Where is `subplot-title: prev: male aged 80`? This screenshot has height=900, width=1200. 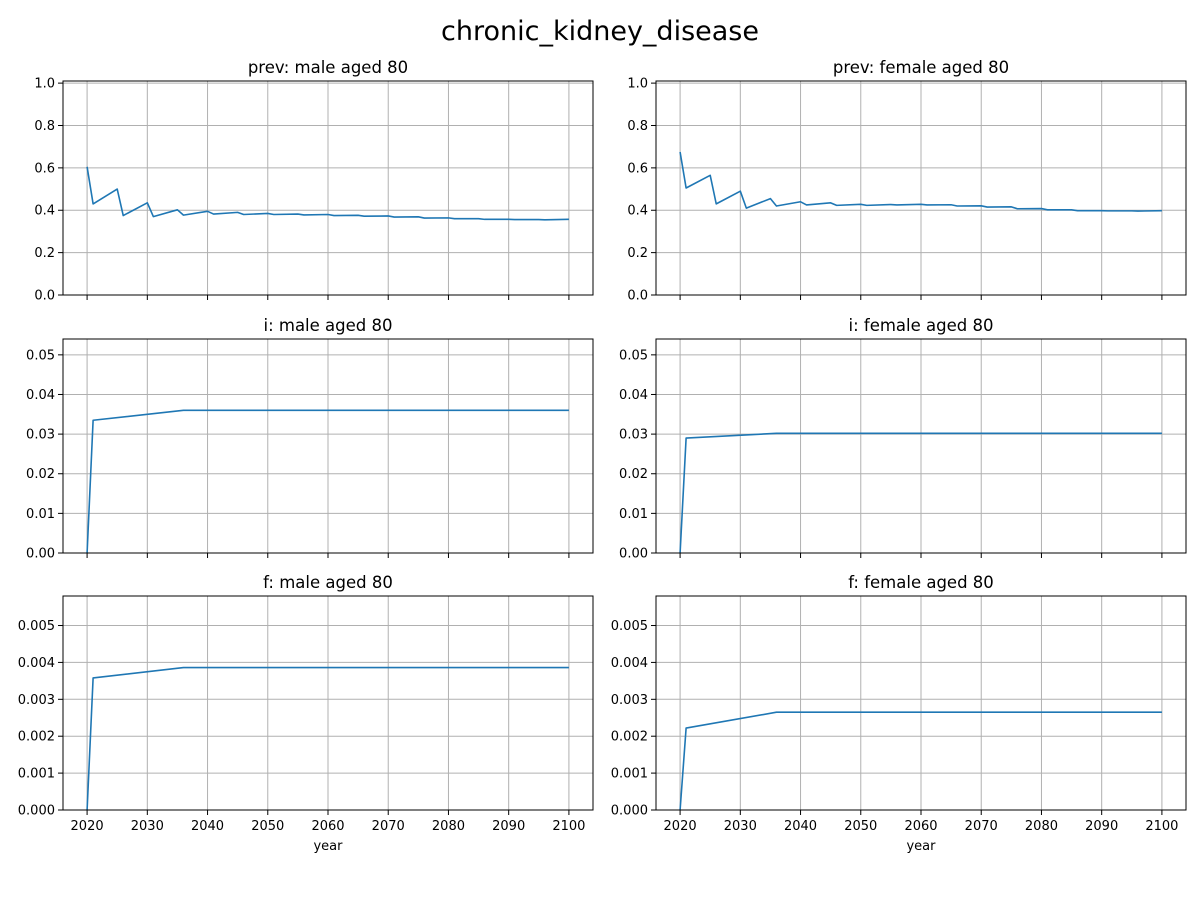 subplot-title: prev: male aged 80 is located at coordinates (328, 67).